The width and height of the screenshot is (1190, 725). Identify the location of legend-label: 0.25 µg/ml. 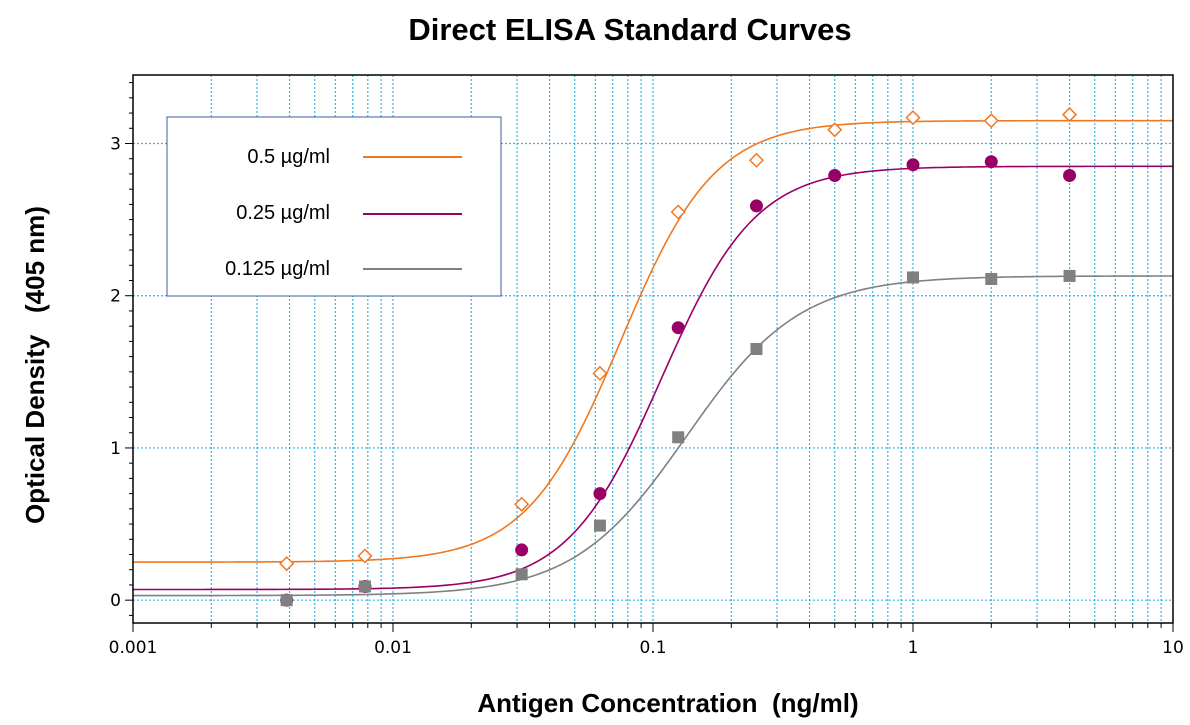
(283, 213).